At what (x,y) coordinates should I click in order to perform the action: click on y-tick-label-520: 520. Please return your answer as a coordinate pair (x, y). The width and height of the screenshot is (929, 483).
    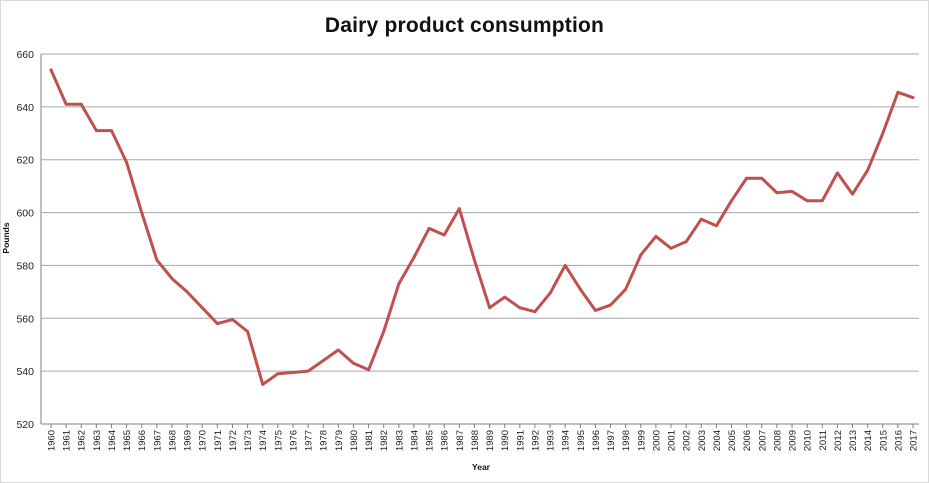
    Looking at the image, I should click on (25, 425).